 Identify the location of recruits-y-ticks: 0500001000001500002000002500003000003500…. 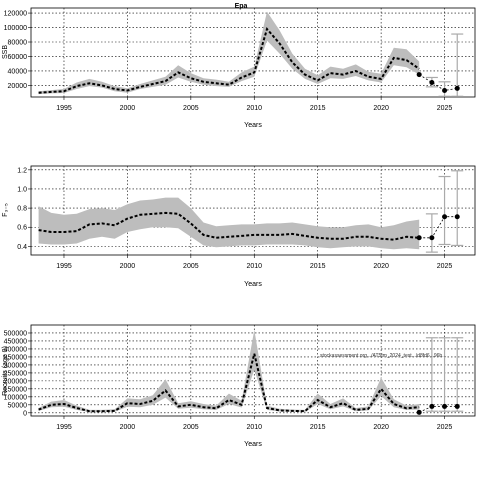
(17, 373).